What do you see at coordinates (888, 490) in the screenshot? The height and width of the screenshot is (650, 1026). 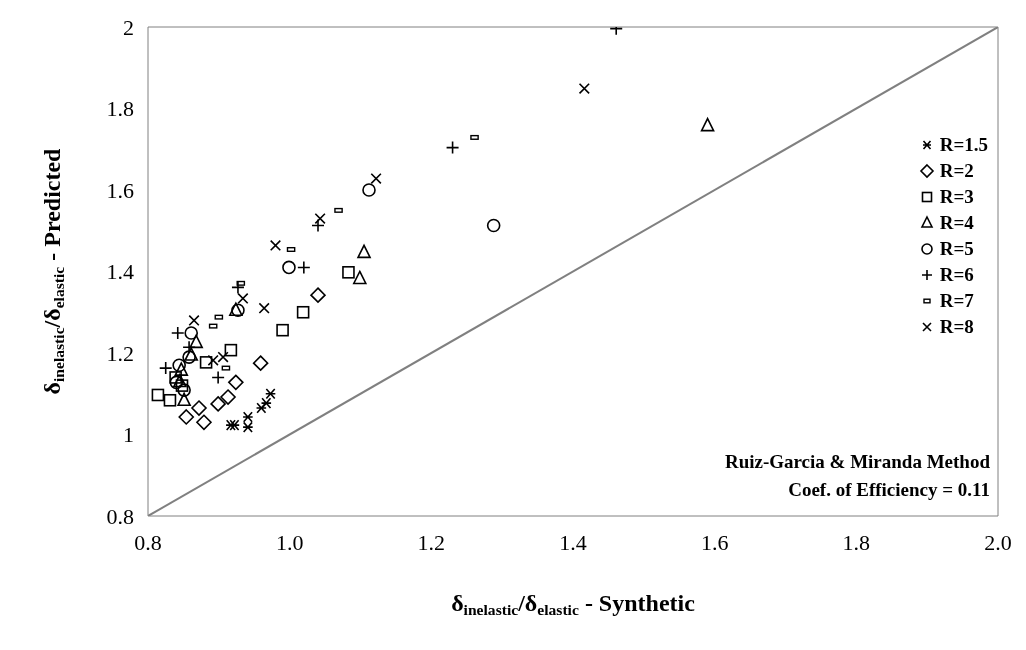 I see `annotation: Coef. of Efficiency = 0.11` at bounding box center [888, 490].